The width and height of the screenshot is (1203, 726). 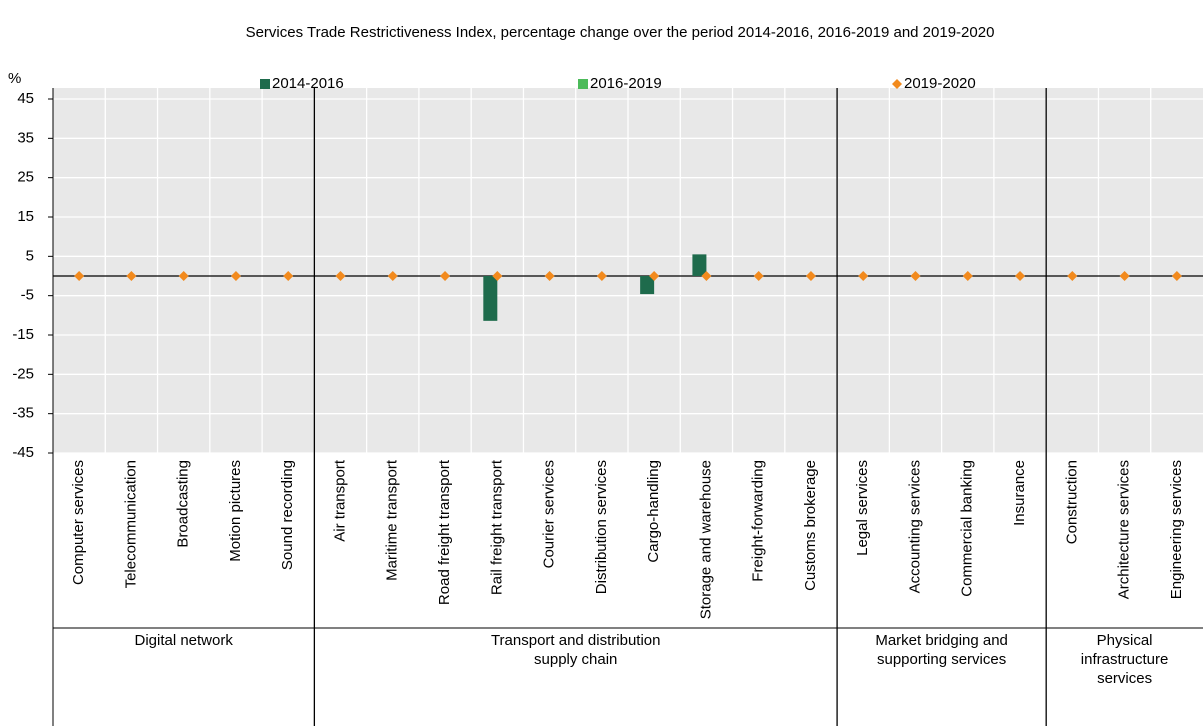 What do you see at coordinates (183, 504) in the screenshot?
I see `x-tick-label: Broadcasting` at bounding box center [183, 504].